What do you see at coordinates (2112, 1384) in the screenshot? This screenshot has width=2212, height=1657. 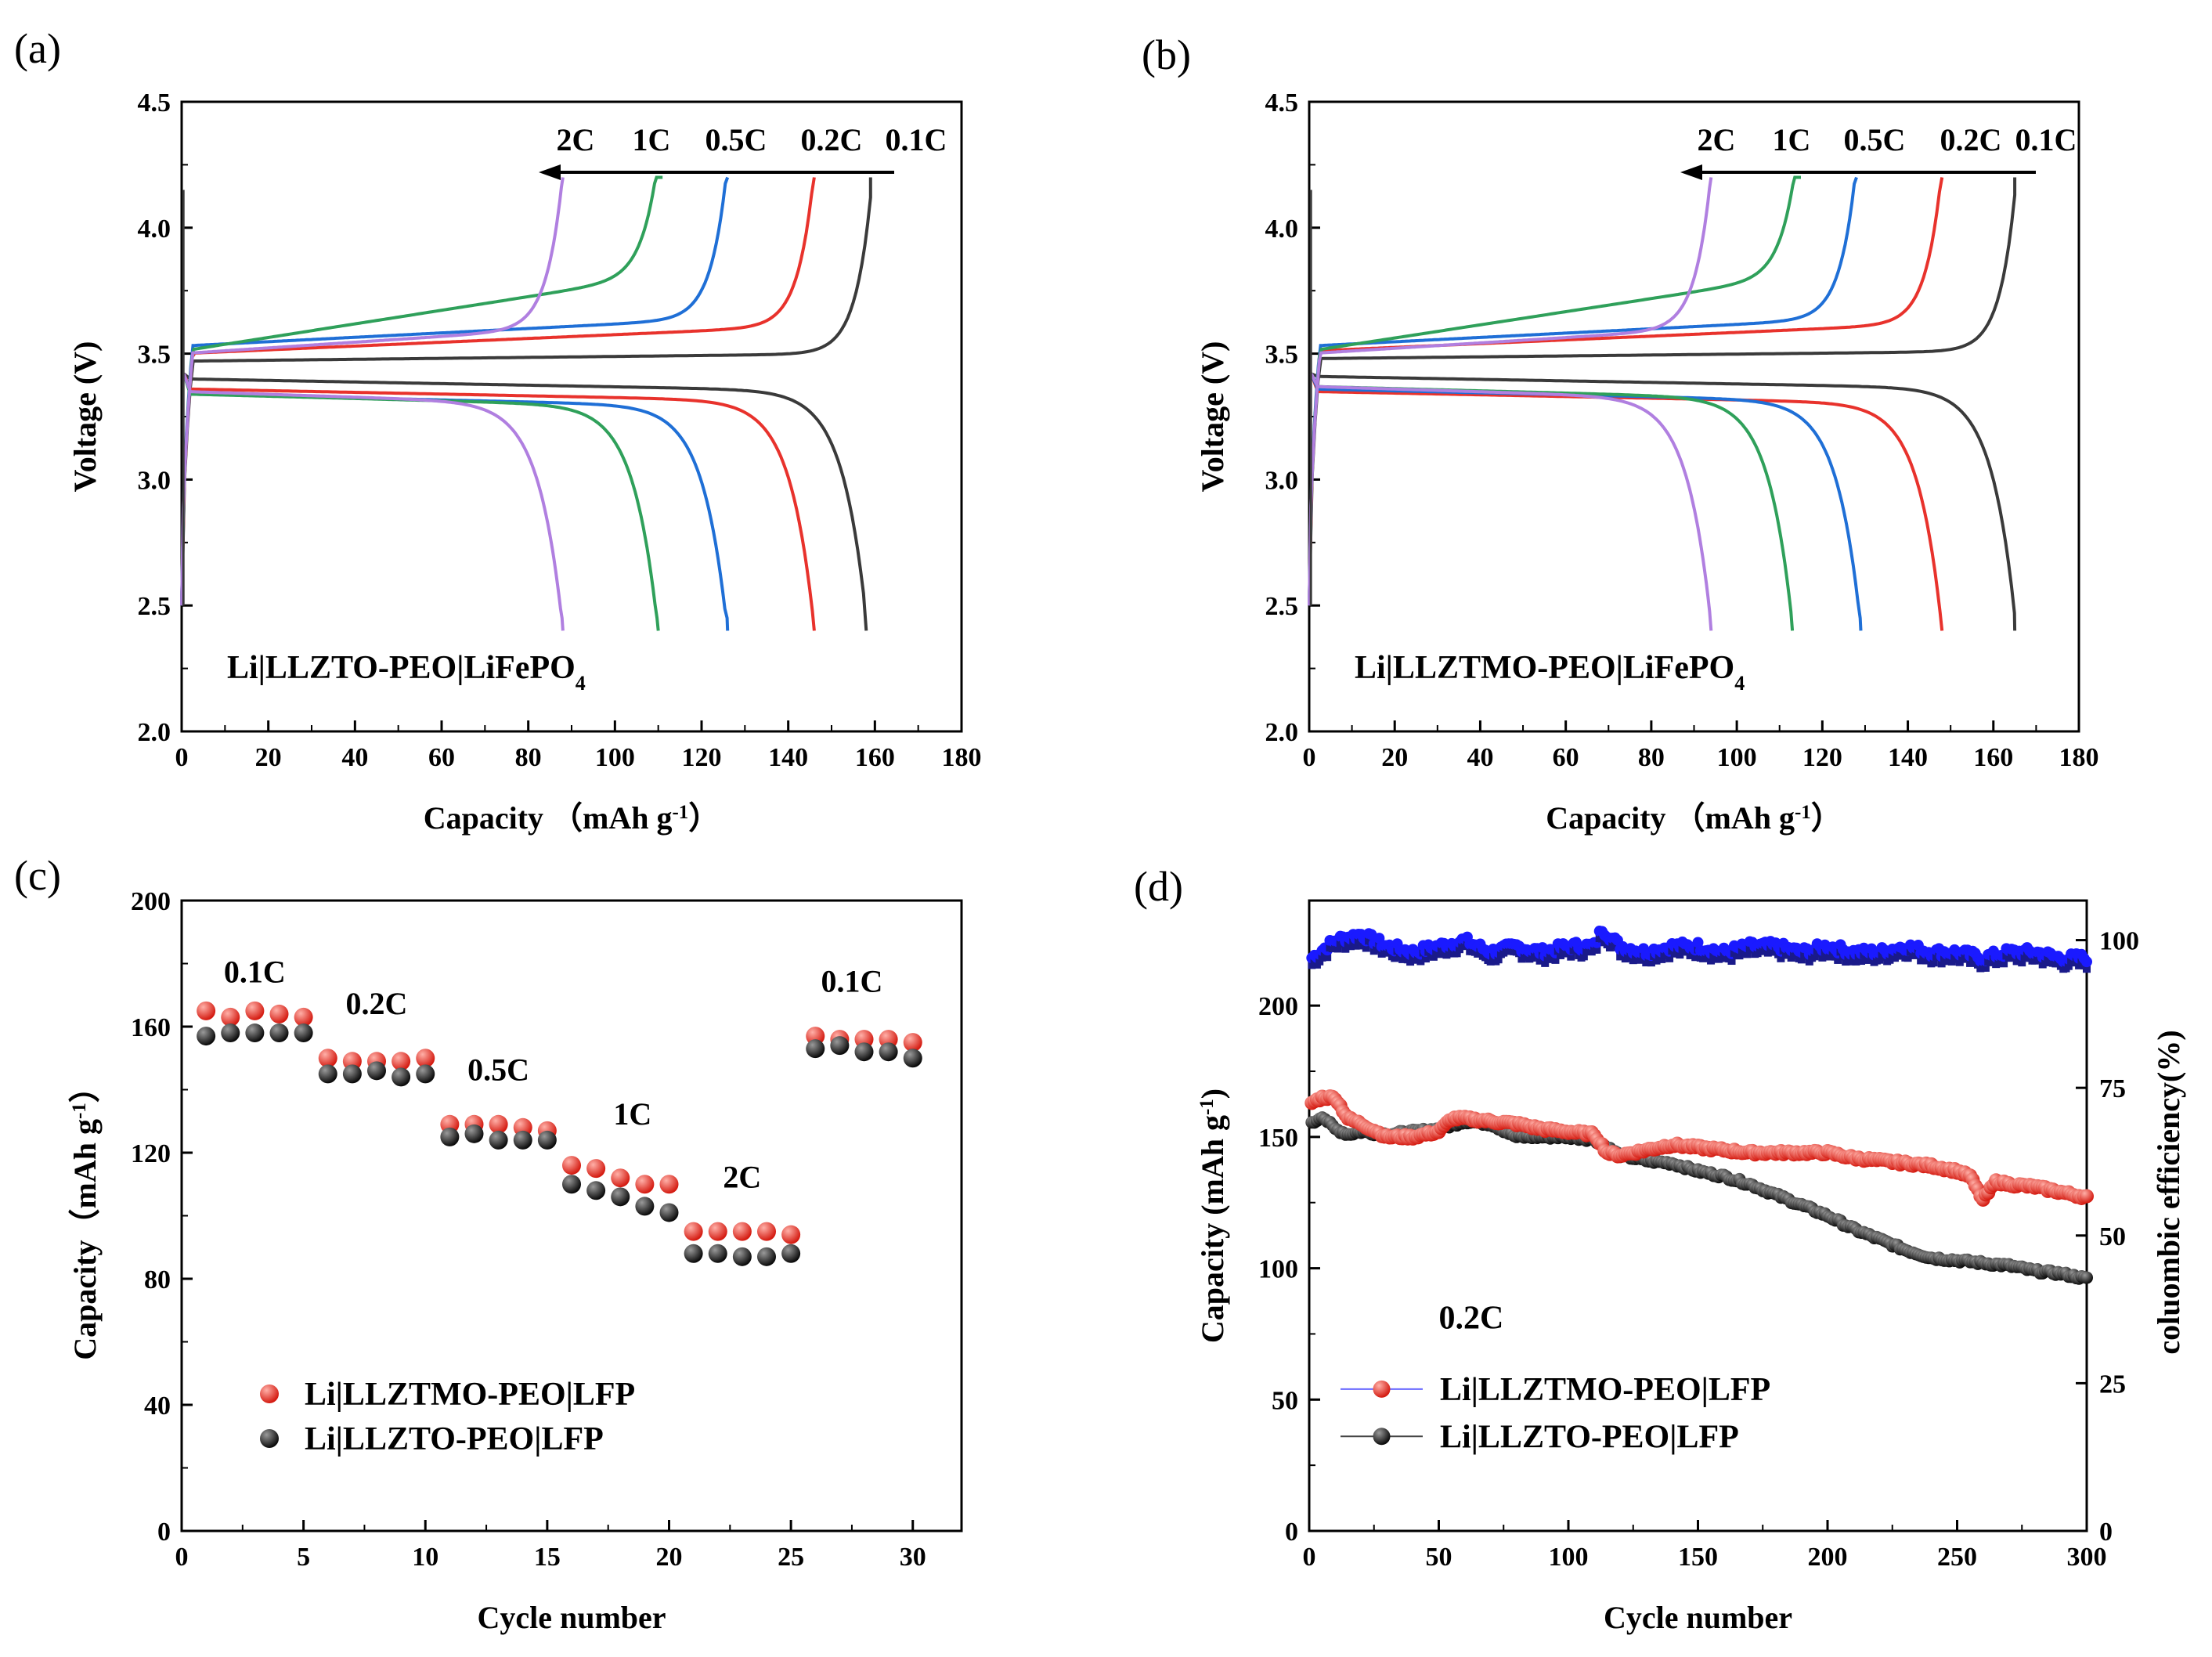 I see `y-right-tick-label: 25` at bounding box center [2112, 1384].